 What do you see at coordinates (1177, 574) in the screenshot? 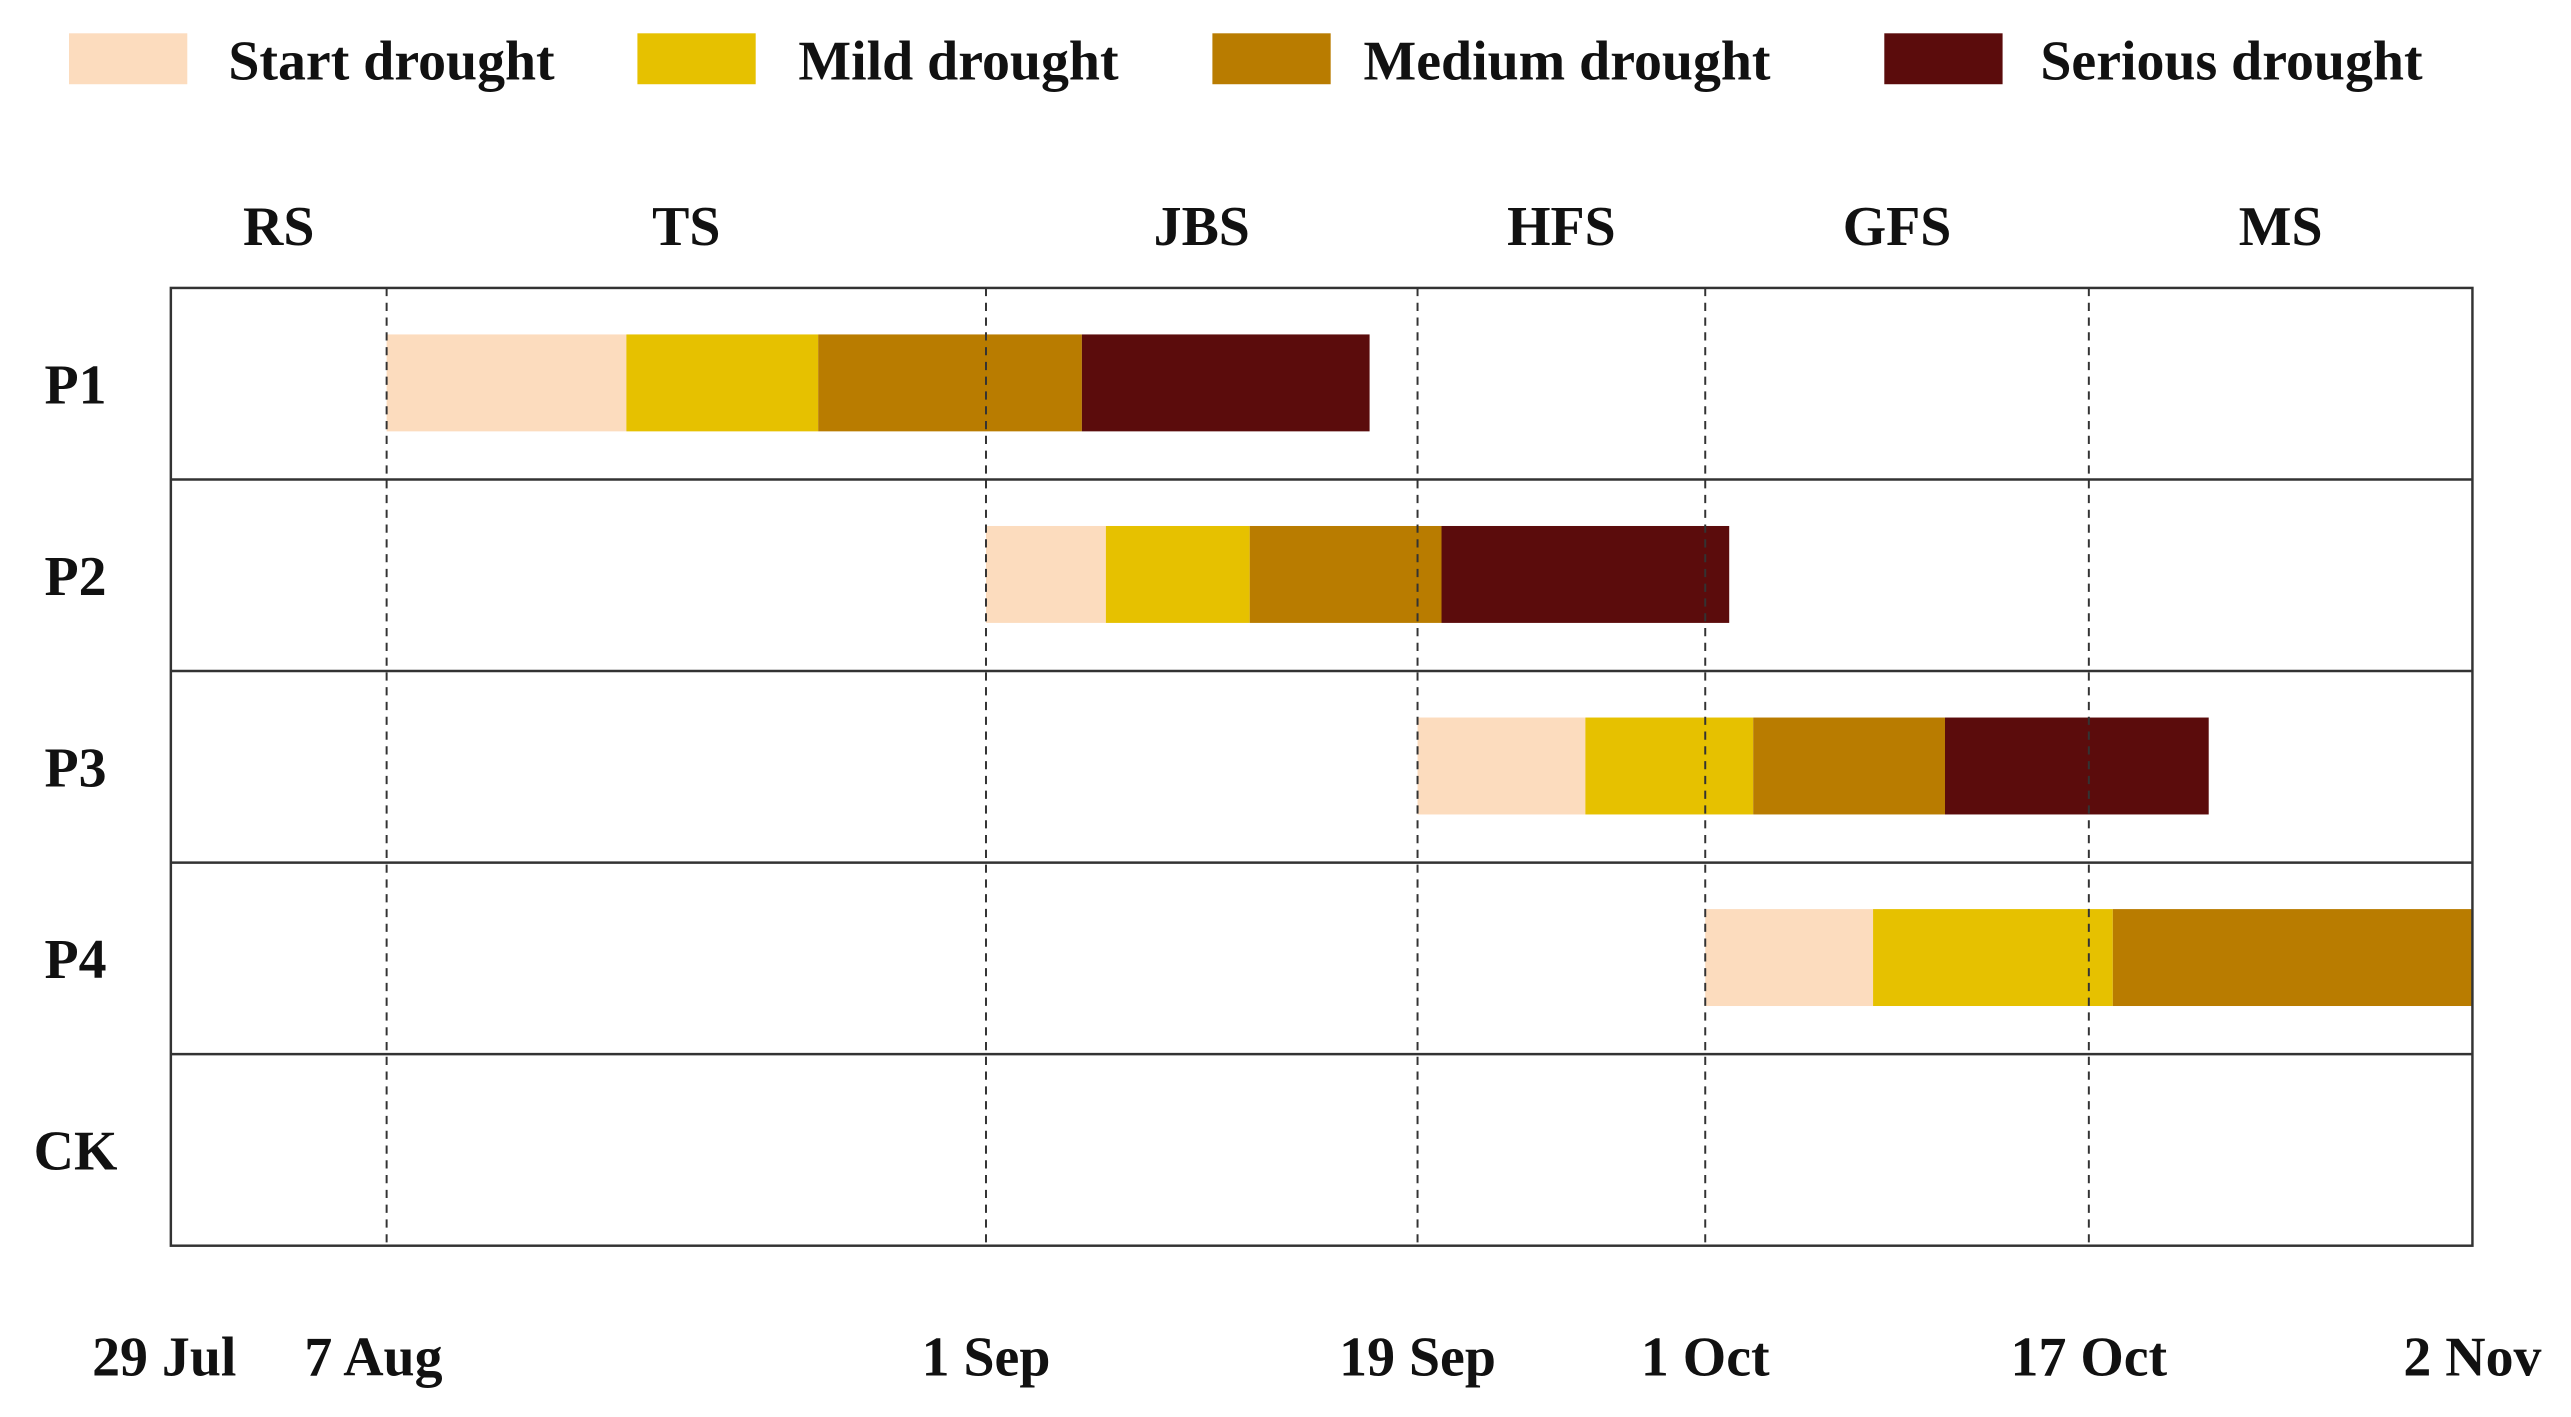
I see `bar-p2-mild-drought` at bounding box center [1177, 574].